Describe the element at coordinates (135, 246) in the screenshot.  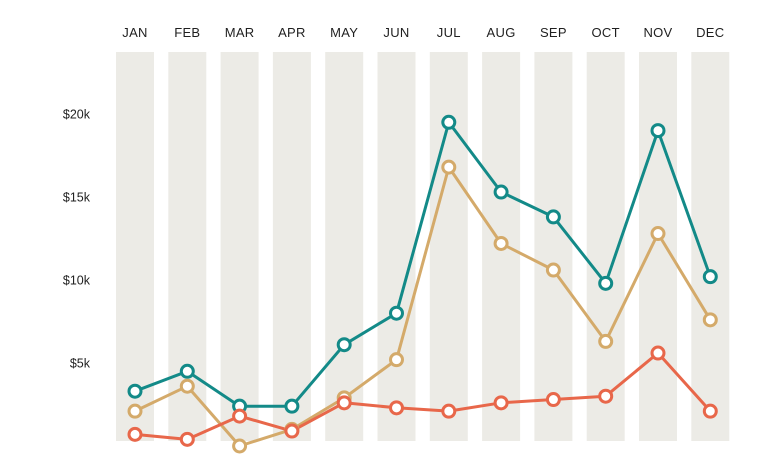
I see `month-column-jan` at that location.